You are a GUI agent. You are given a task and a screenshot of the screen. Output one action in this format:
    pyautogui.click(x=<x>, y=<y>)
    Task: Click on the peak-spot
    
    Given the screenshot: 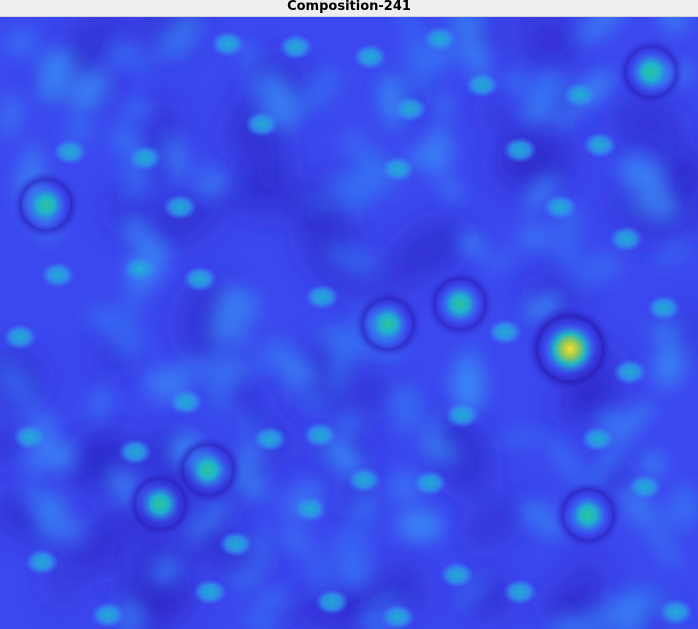 What is the action you would take?
    pyautogui.click(x=570, y=349)
    